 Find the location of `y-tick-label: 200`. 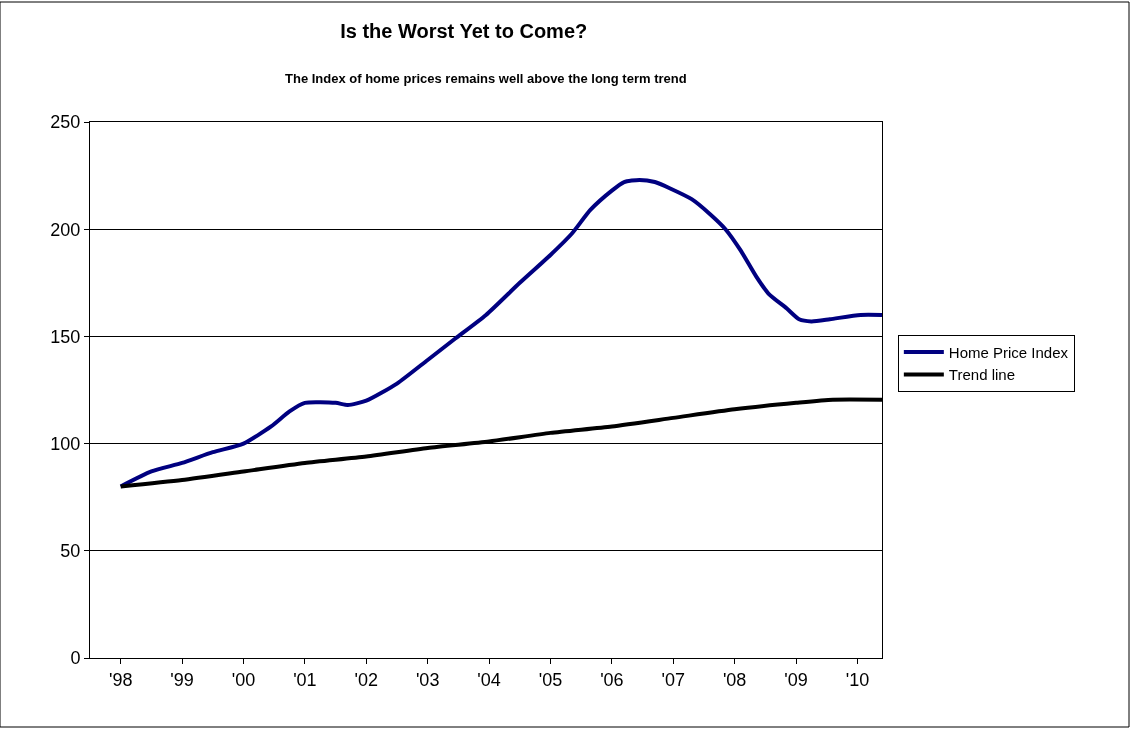

y-tick-label: 200 is located at coordinates (65, 229).